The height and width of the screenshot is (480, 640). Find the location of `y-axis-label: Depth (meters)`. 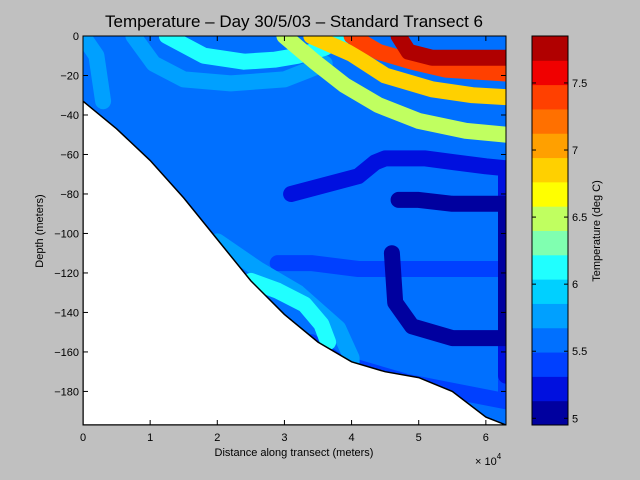

y-axis-label: Depth (meters) is located at coordinates (40, 230).